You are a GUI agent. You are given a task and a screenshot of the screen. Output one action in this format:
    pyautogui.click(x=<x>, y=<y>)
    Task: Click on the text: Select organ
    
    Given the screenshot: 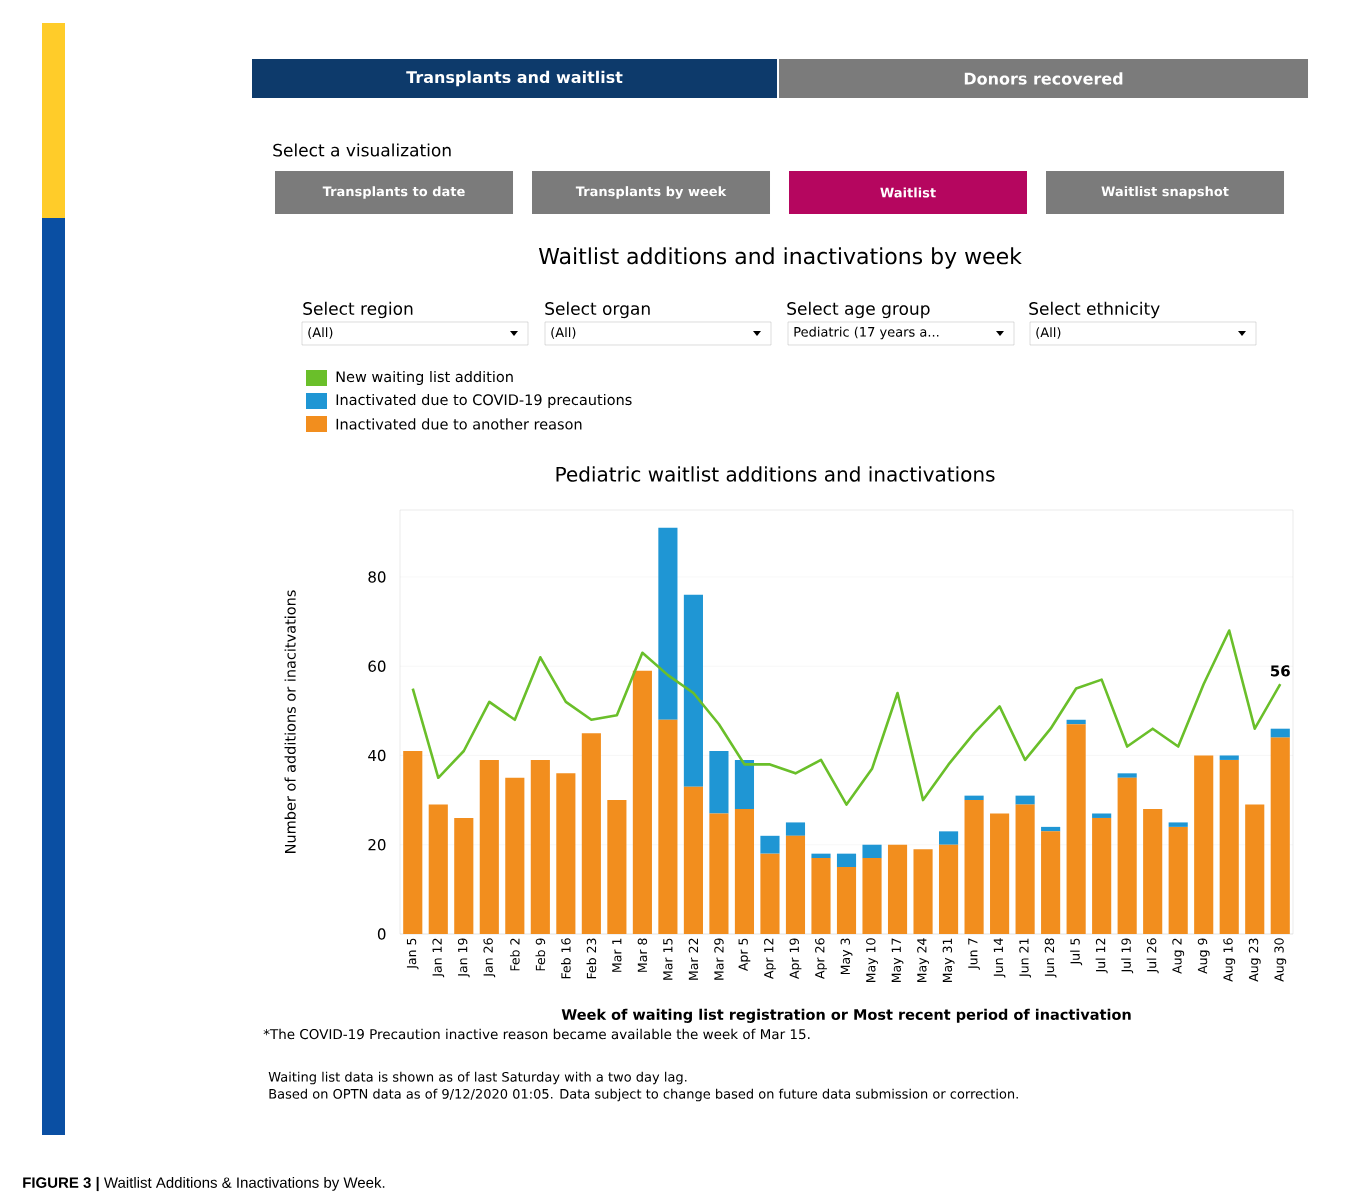 What is the action you would take?
    pyautogui.click(x=597, y=310)
    